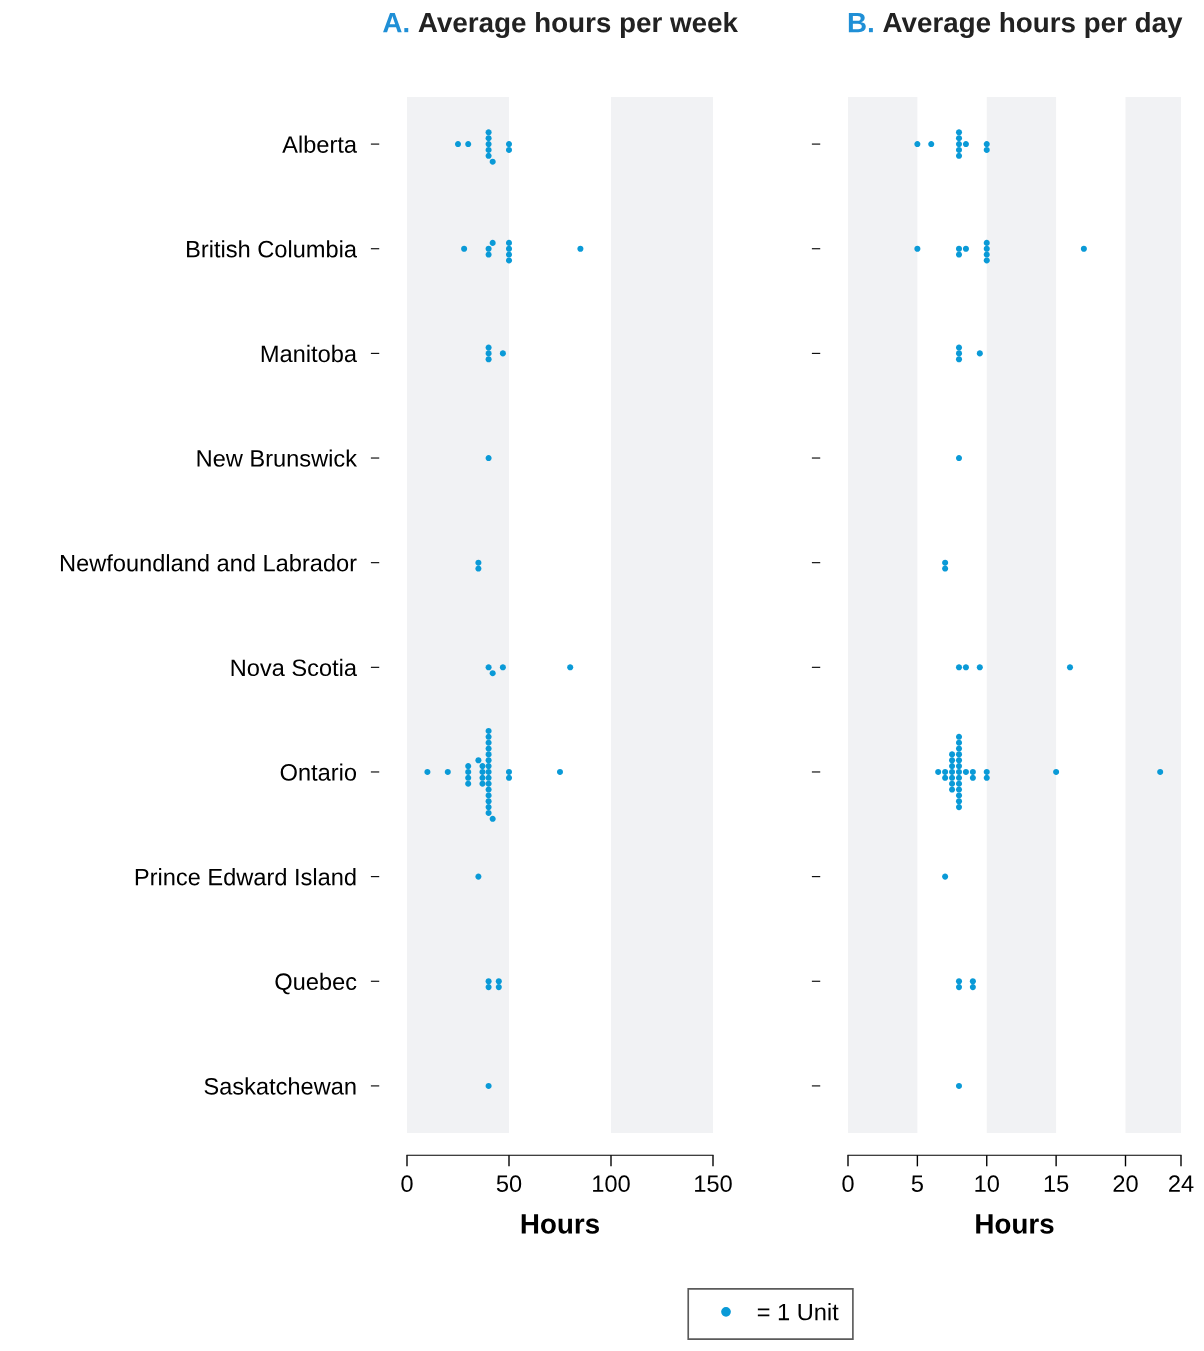 The image size is (1204, 1351). I want to click on chart-title: A. Average hours per week, so click(560, 25).